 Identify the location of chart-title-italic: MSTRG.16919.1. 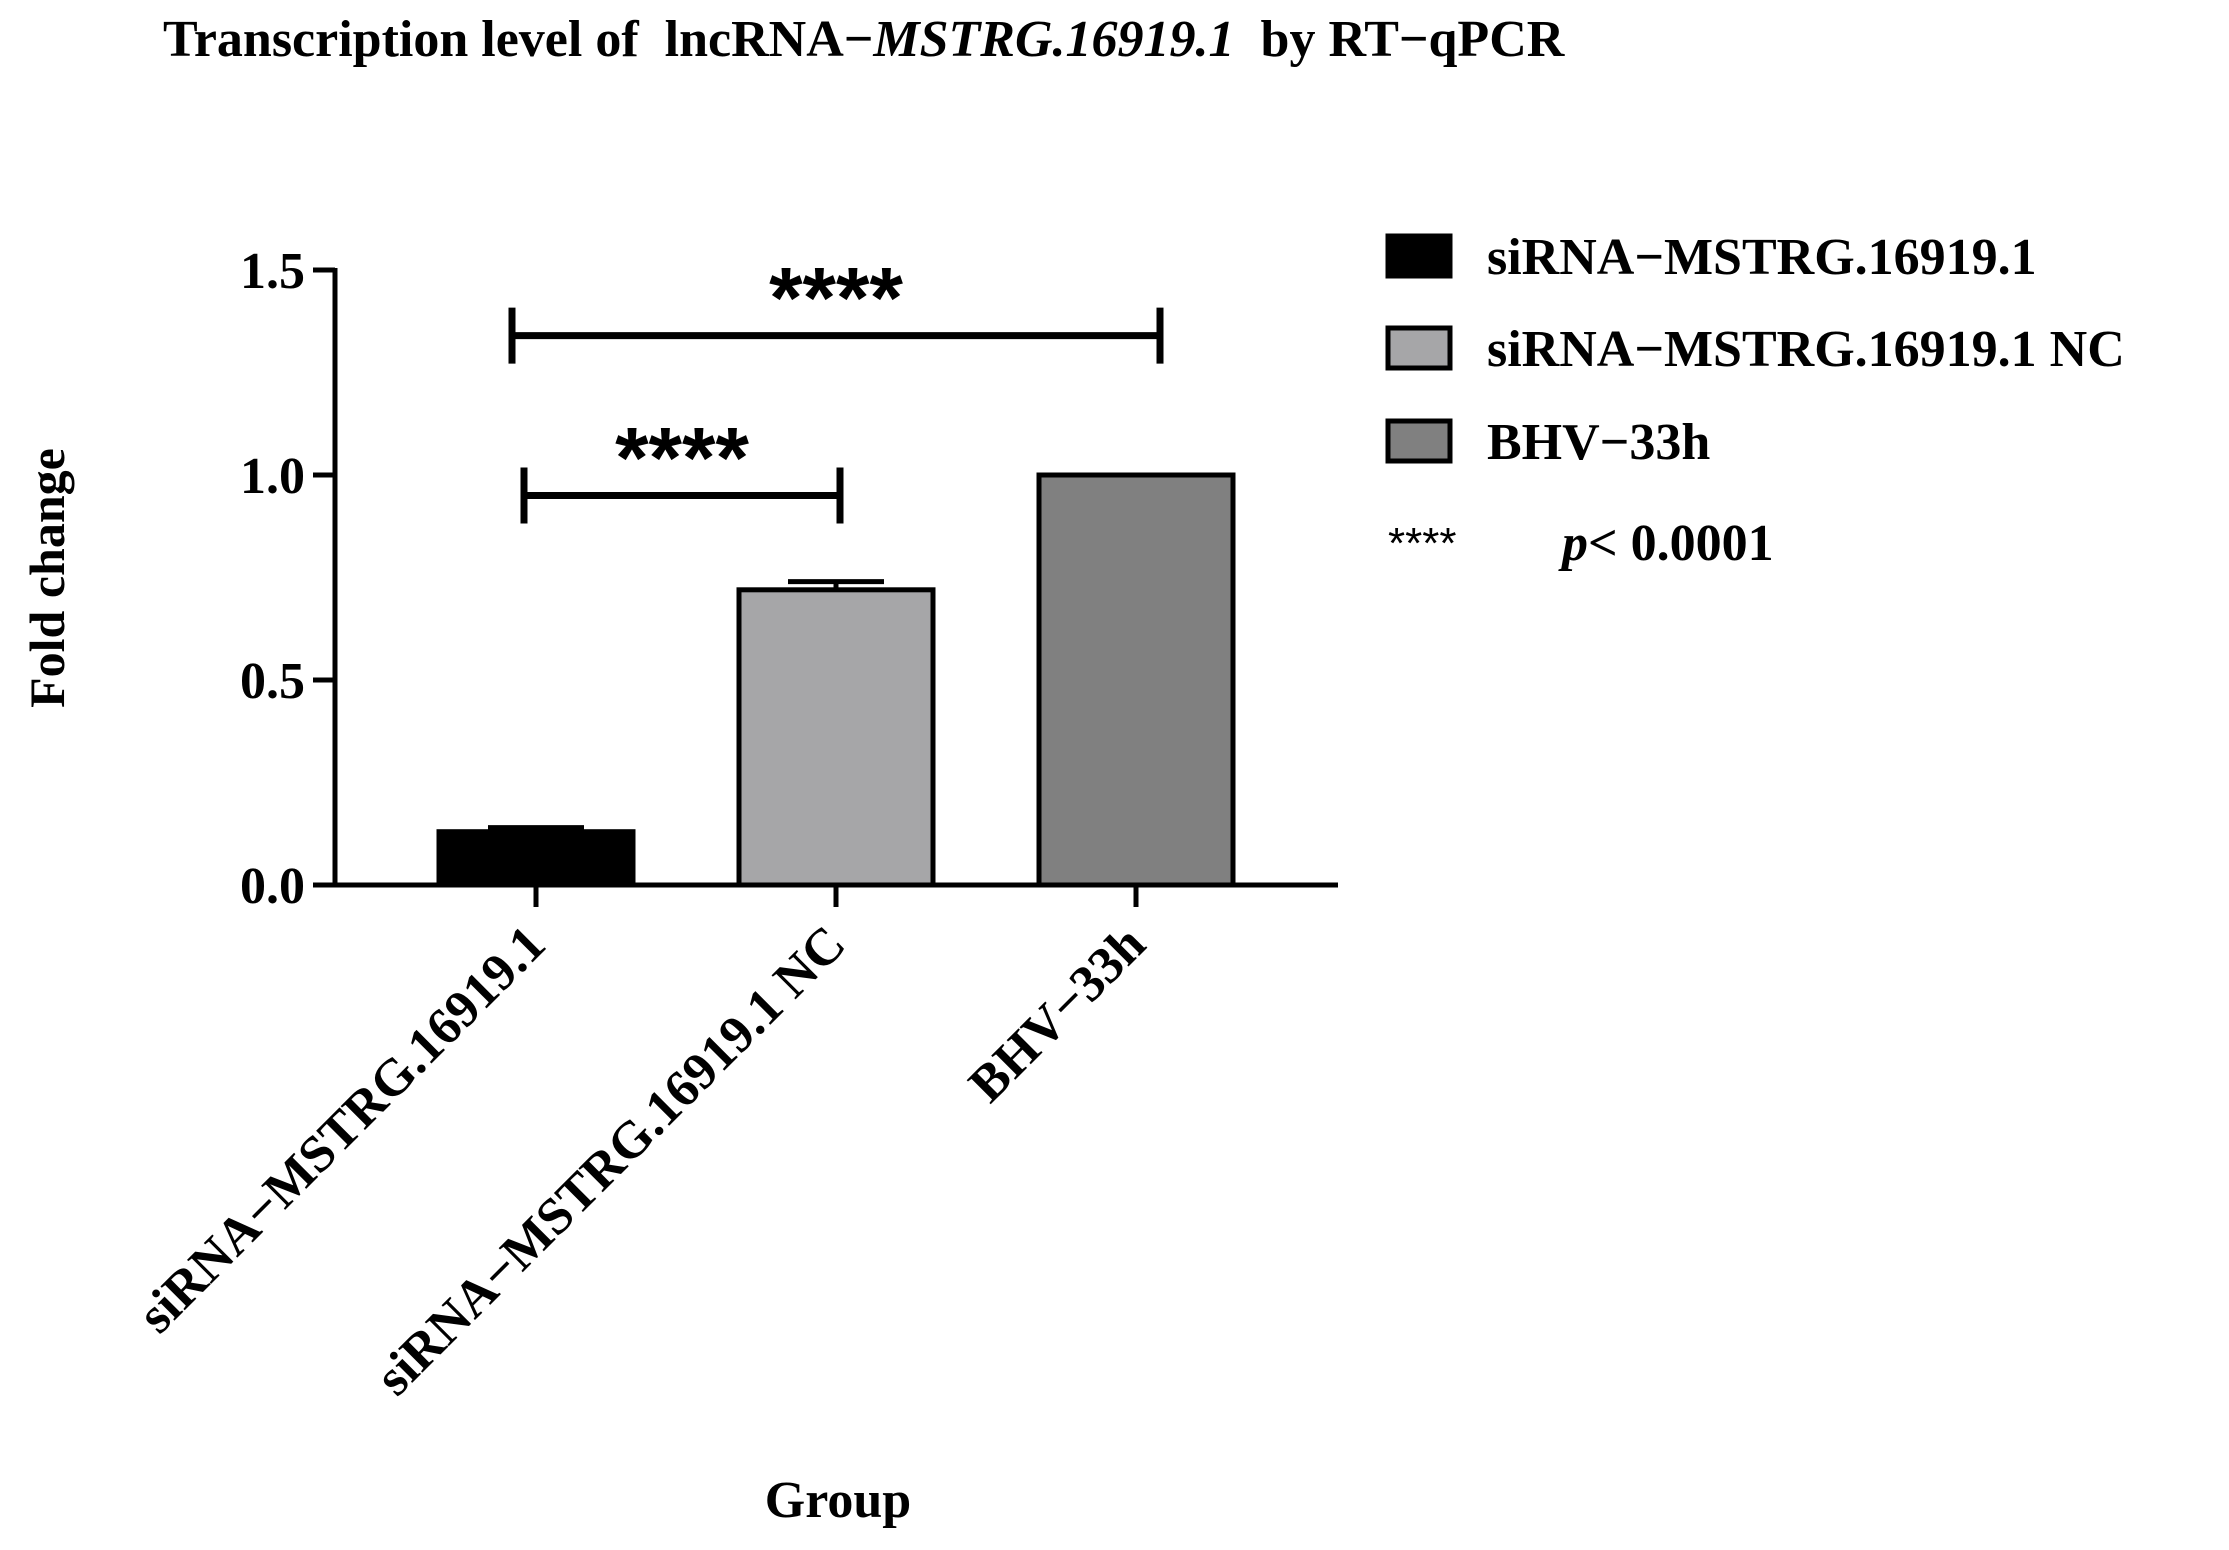
(1053, 39).